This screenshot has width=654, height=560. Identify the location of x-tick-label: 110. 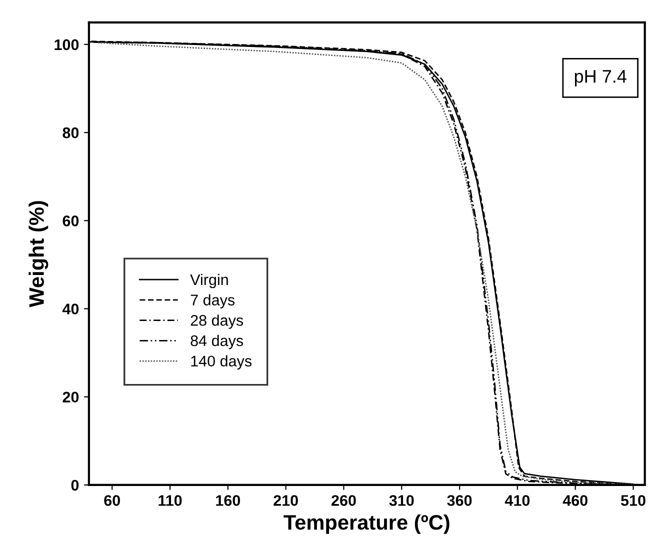
(170, 500).